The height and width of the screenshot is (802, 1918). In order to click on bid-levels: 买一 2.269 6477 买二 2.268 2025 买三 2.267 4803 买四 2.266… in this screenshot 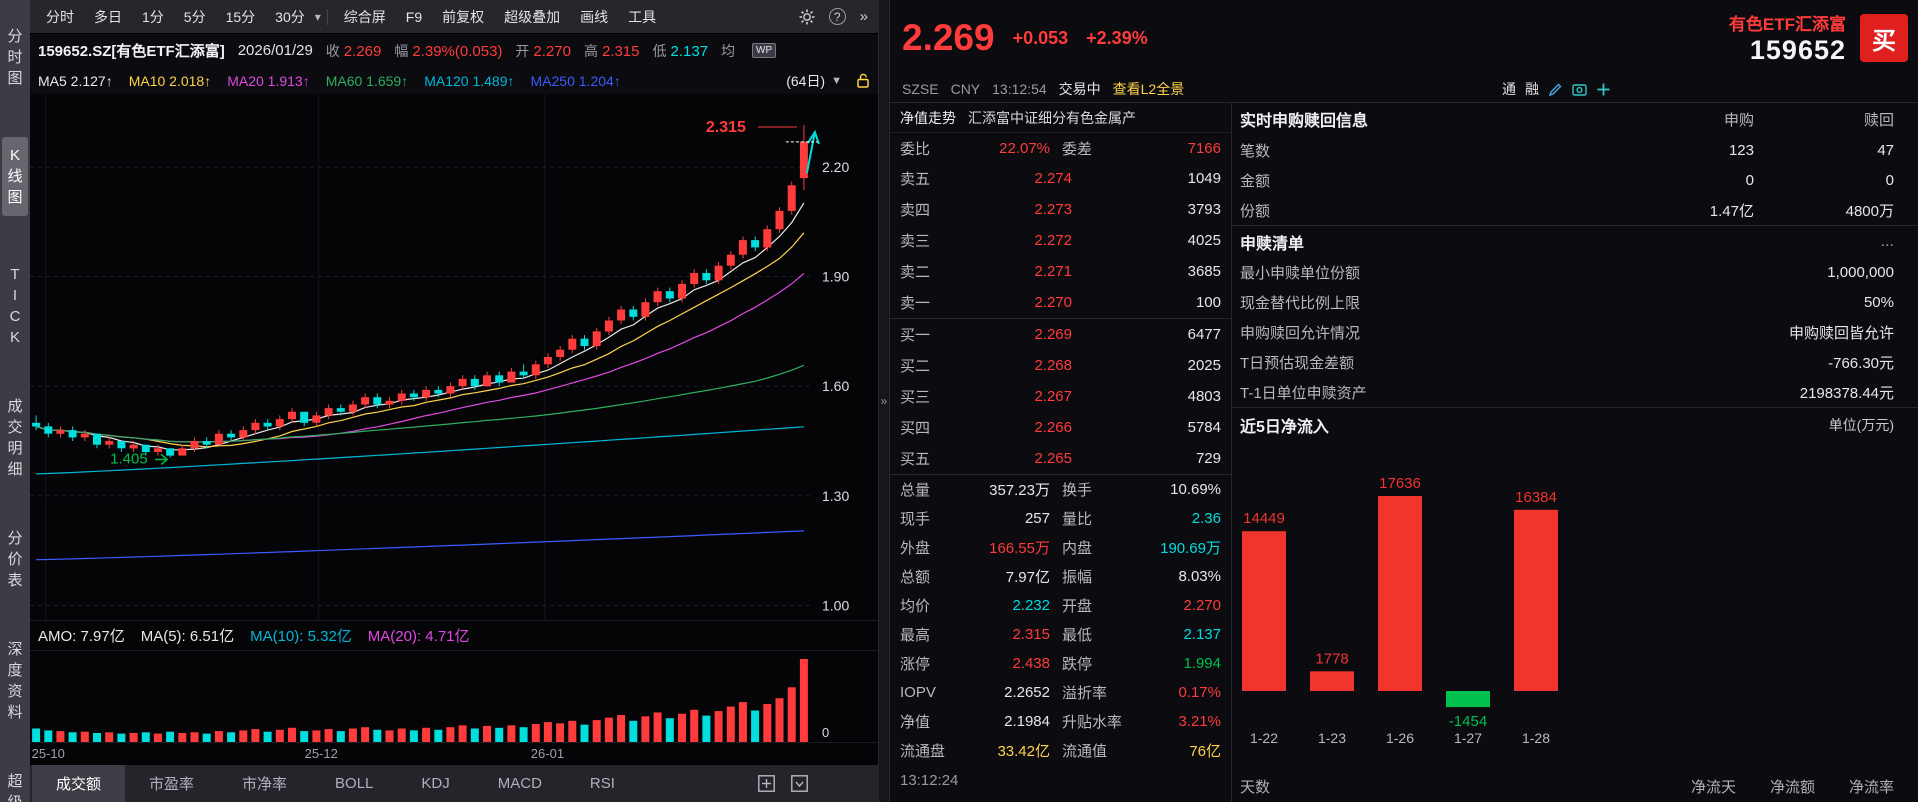, I will do `click(1060, 396)`.